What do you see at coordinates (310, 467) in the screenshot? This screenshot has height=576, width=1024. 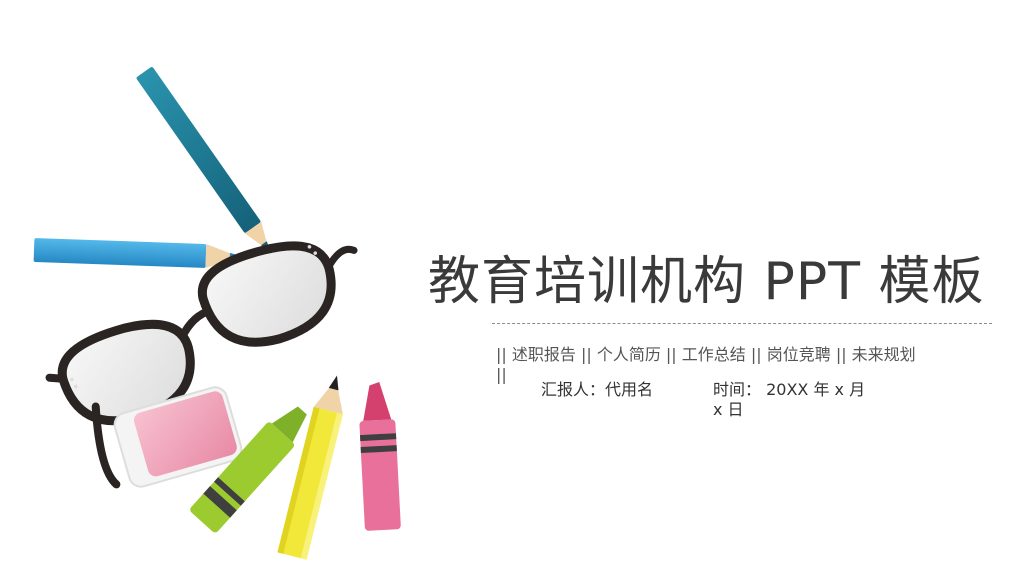 I see `yellow-pencil-icon` at bounding box center [310, 467].